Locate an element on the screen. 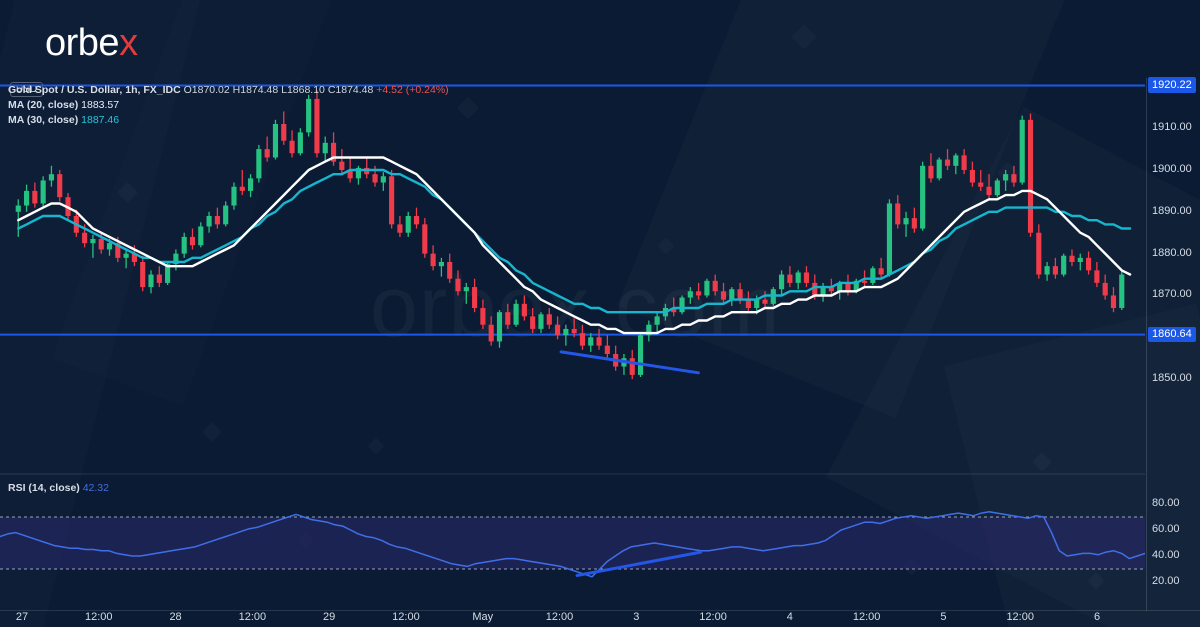 The image size is (1200, 627). time-tick: May is located at coordinates (483, 617).